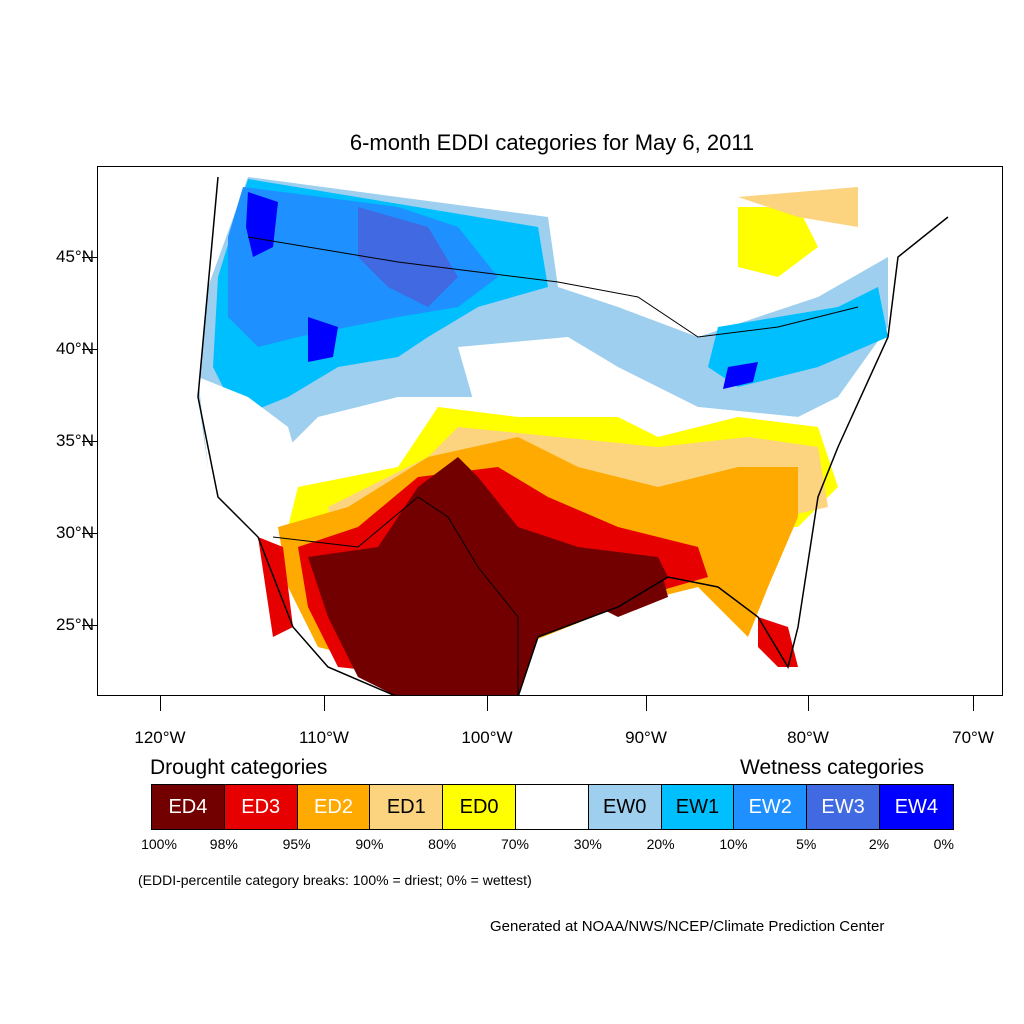  Describe the element at coordinates (552, 142) in the screenshot. I see `map-title: 6-month EDDI categories for May 6, 2011` at that location.